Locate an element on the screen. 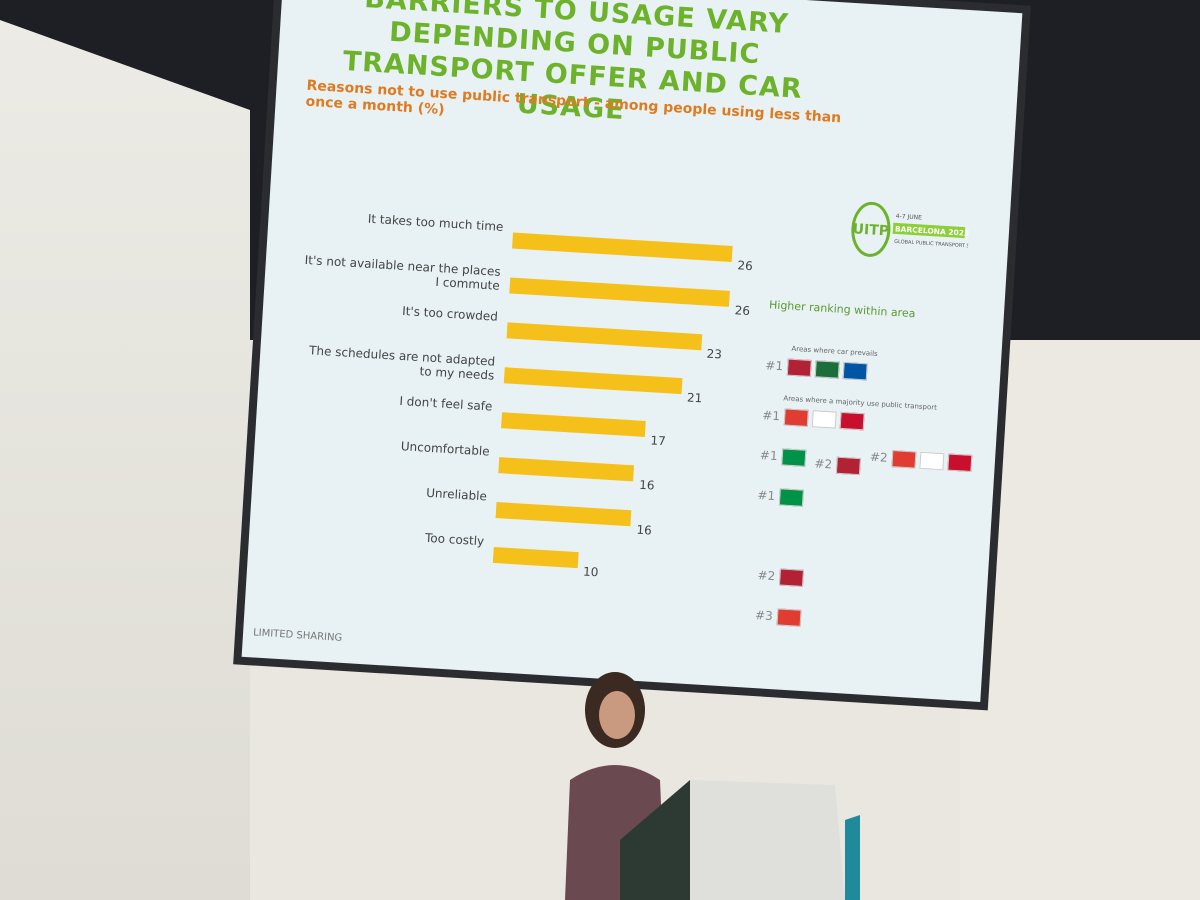 The width and height of the screenshot is (1200, 900). value-label: 10 is located at coordinates (590, 572).